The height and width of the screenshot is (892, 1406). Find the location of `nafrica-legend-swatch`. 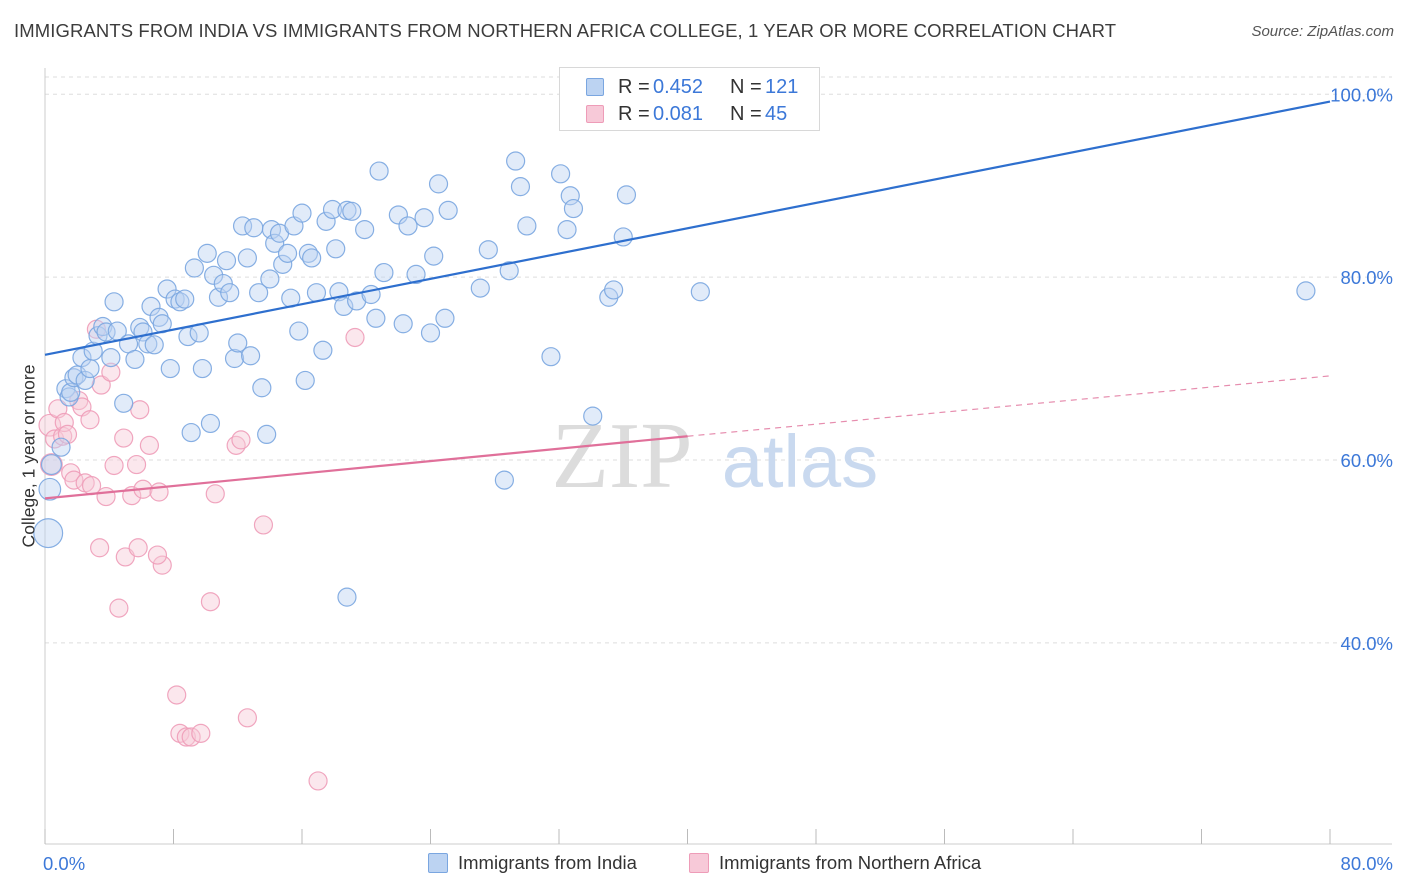

nafrica-legend-swatch is located at coordinates (699, 863).